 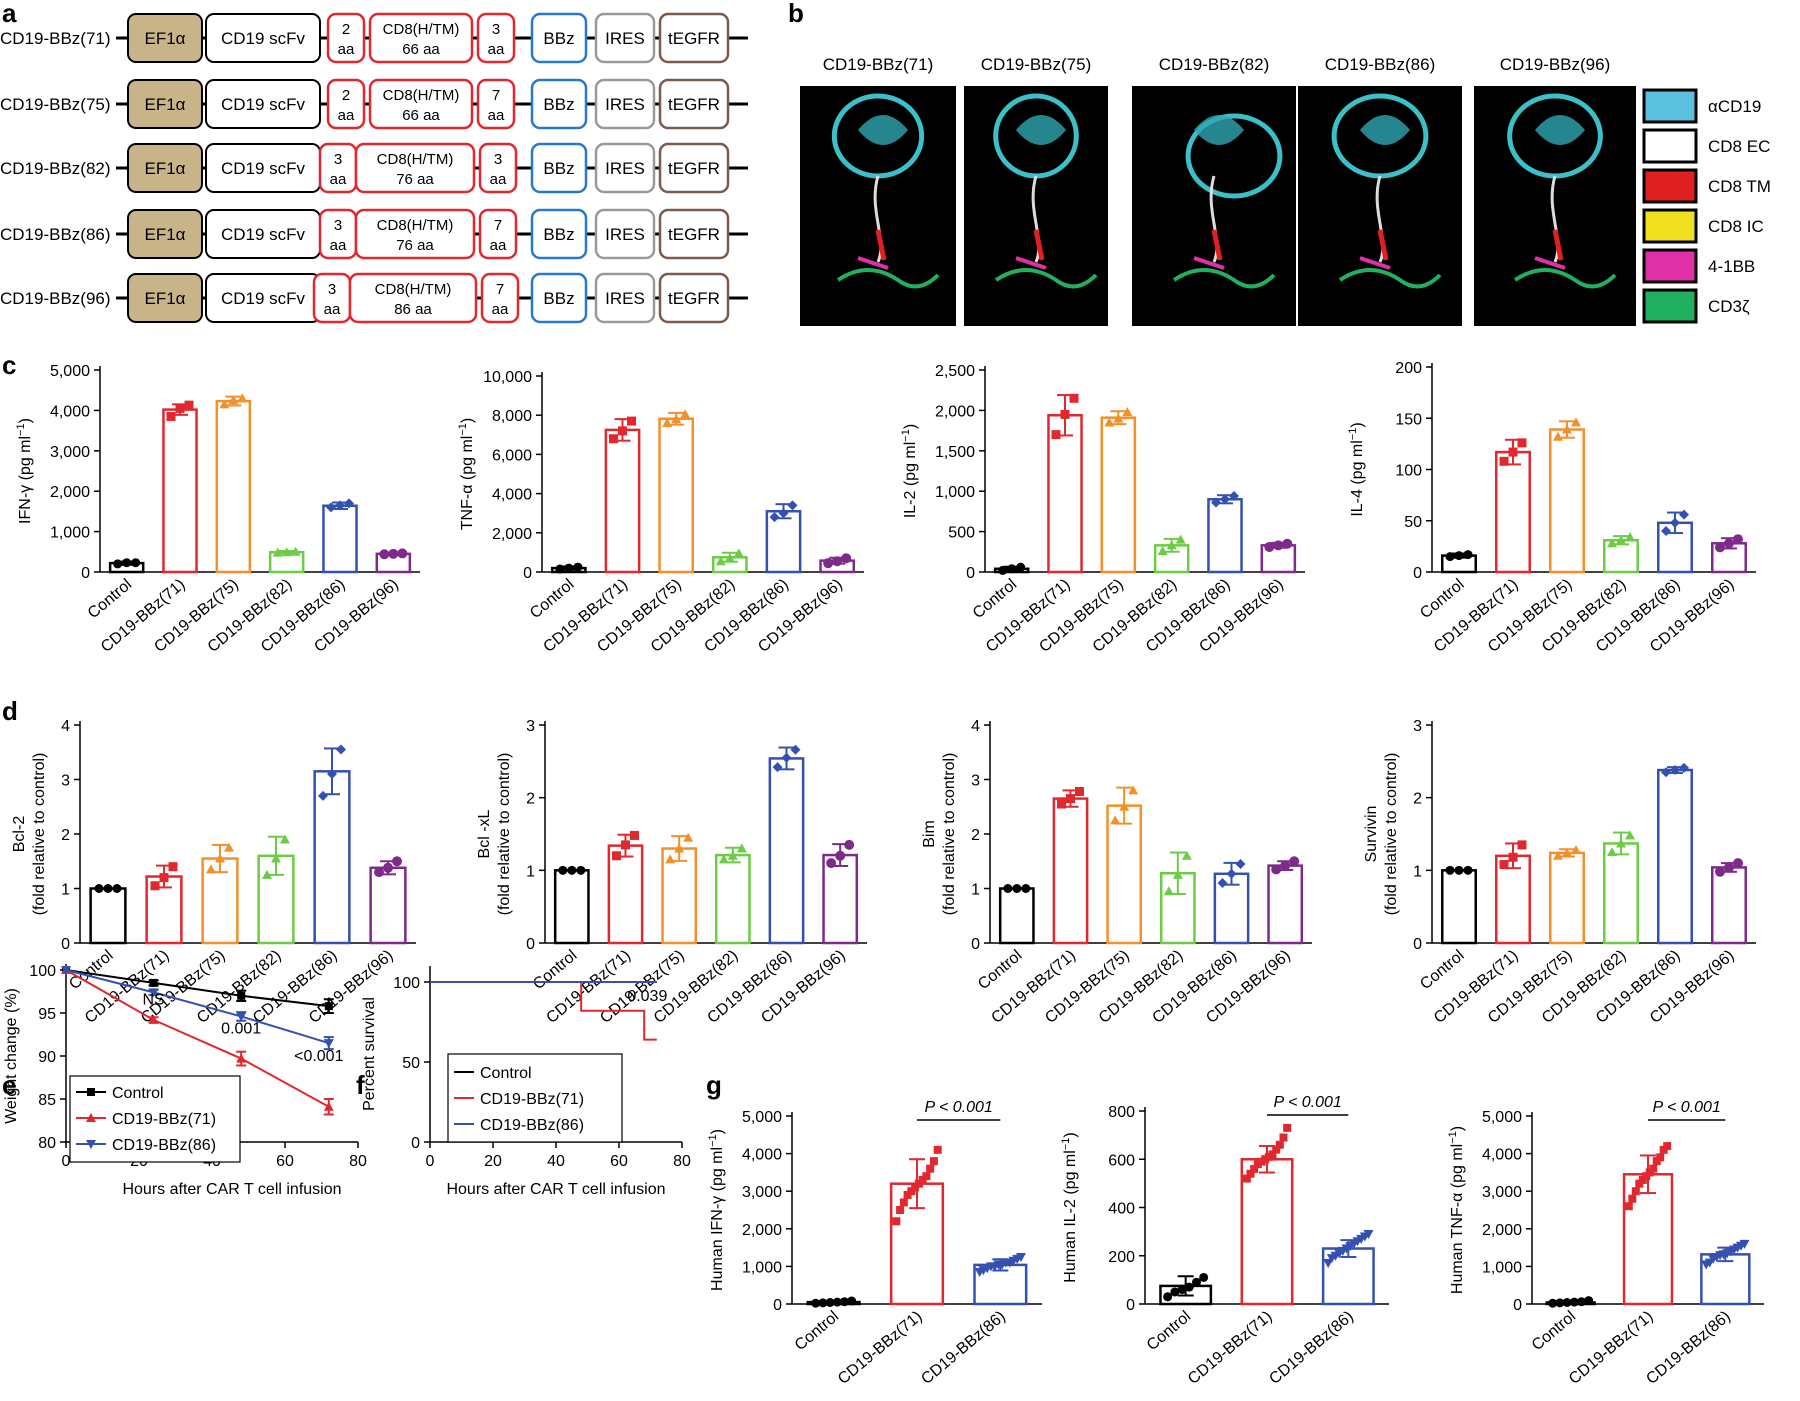 I want to click on promoter-box, so click(x=165, y=104).